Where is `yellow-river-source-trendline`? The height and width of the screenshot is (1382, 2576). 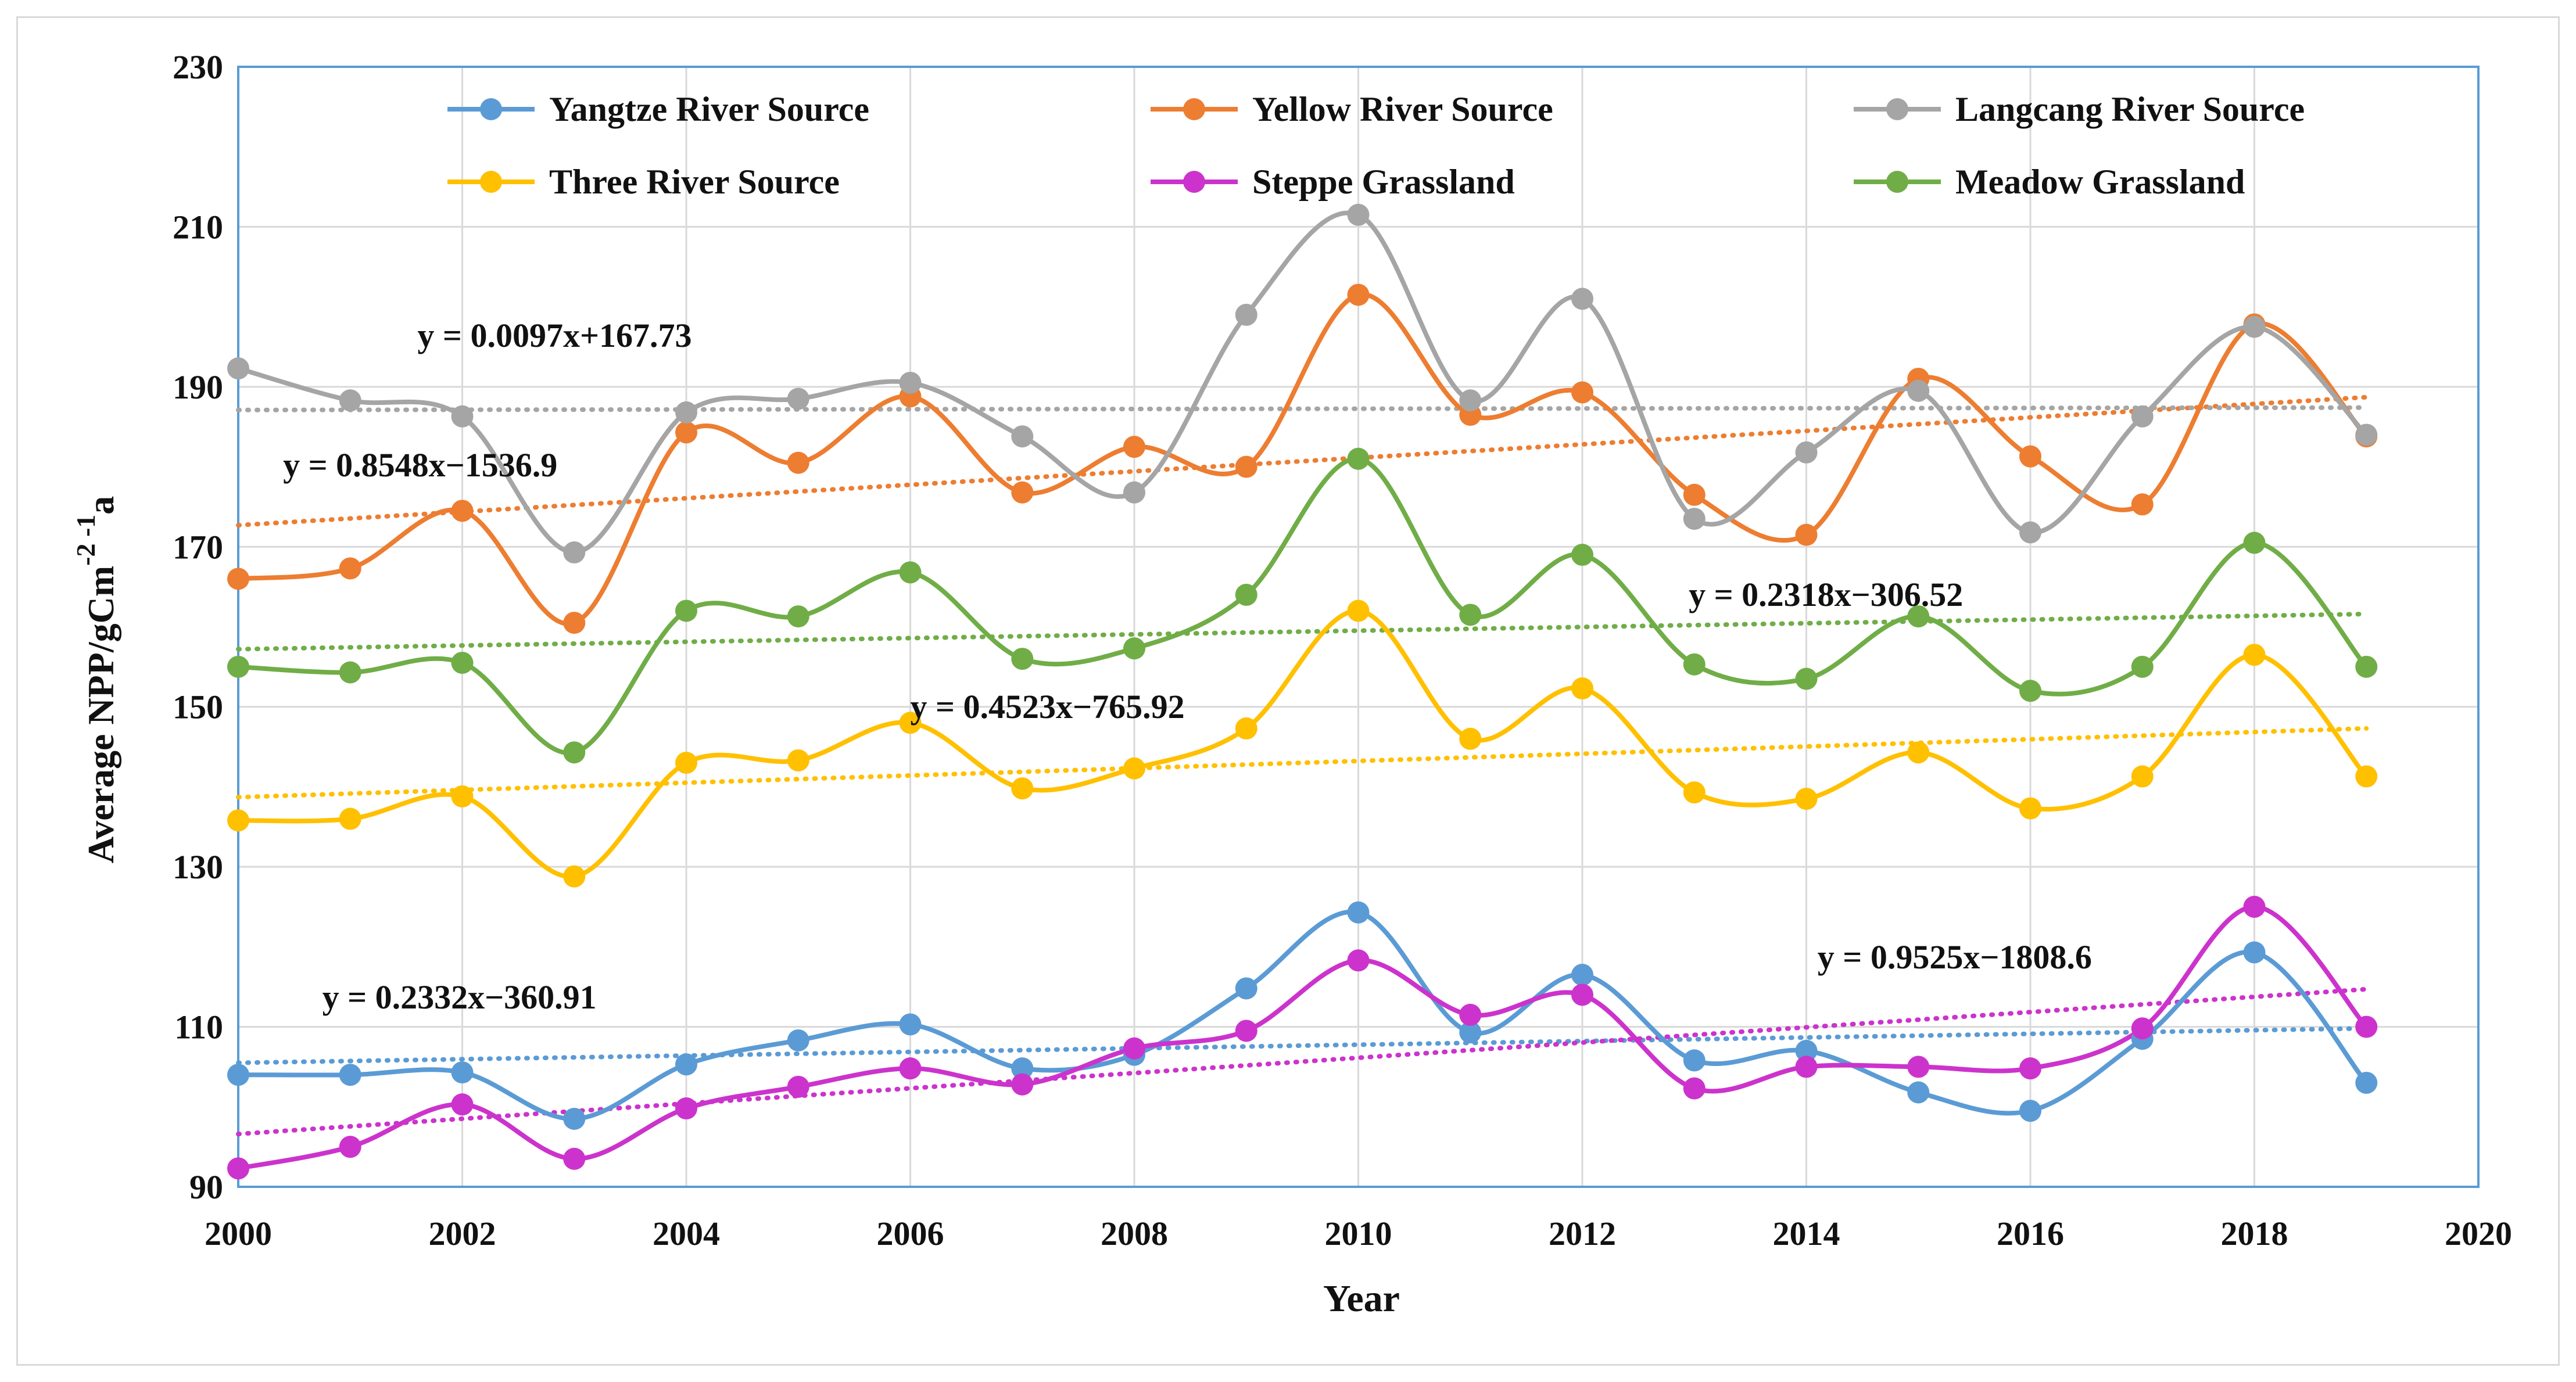
yellow-river-source-trendline is located at coordinates (1302, 461).